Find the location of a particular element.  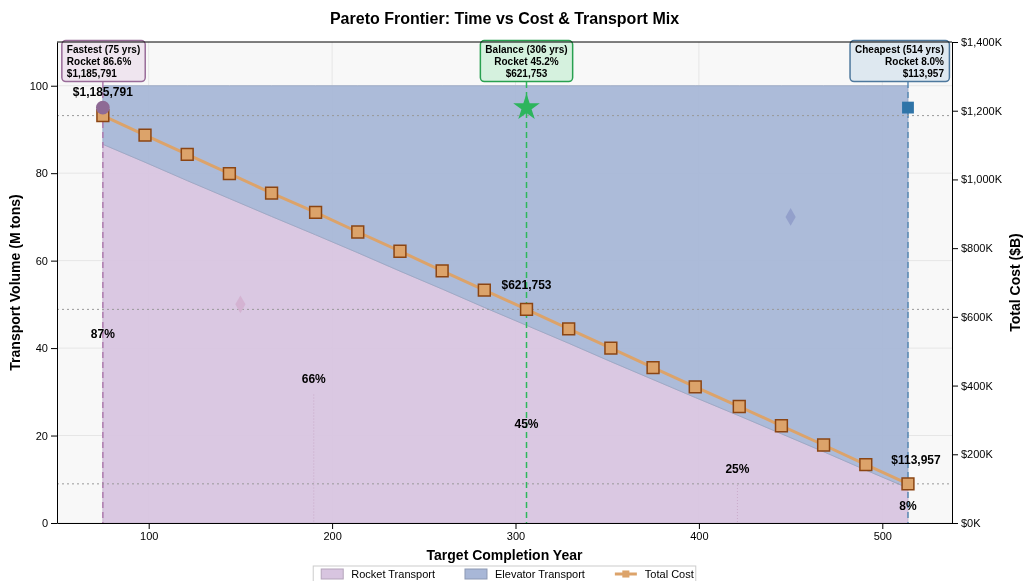

legend-label: Rocket Transport is located at coordinates (393, 574).